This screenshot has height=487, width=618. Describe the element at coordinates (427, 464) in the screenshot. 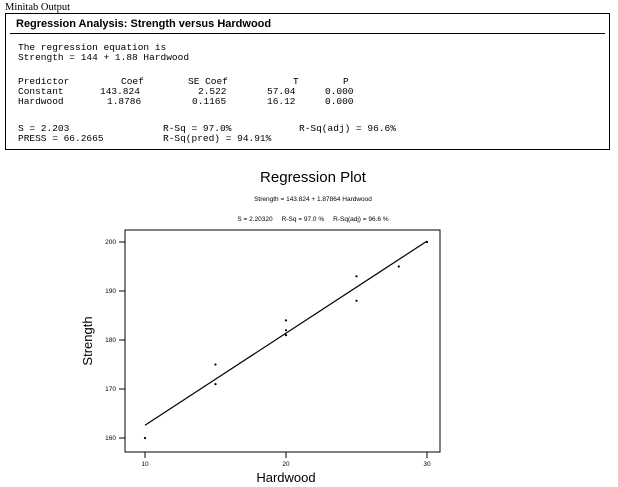

I see `x-tick-label: 30` at that location.